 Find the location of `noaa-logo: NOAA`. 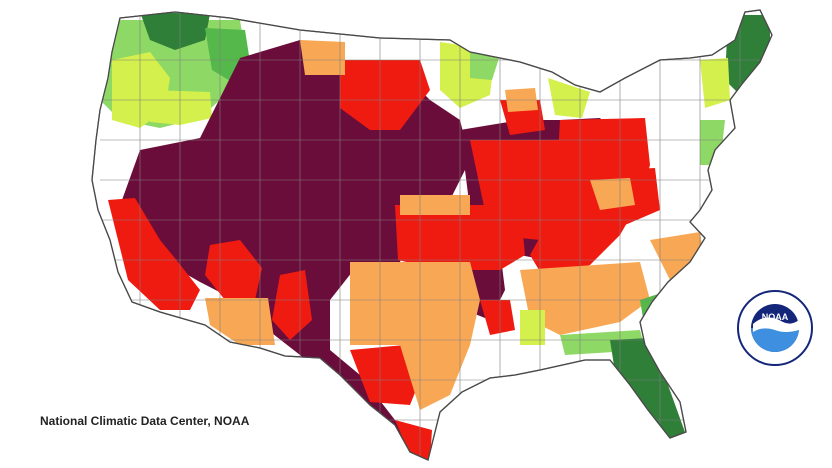

noaa-logo: NOAA is located at coordinates (775, 328).